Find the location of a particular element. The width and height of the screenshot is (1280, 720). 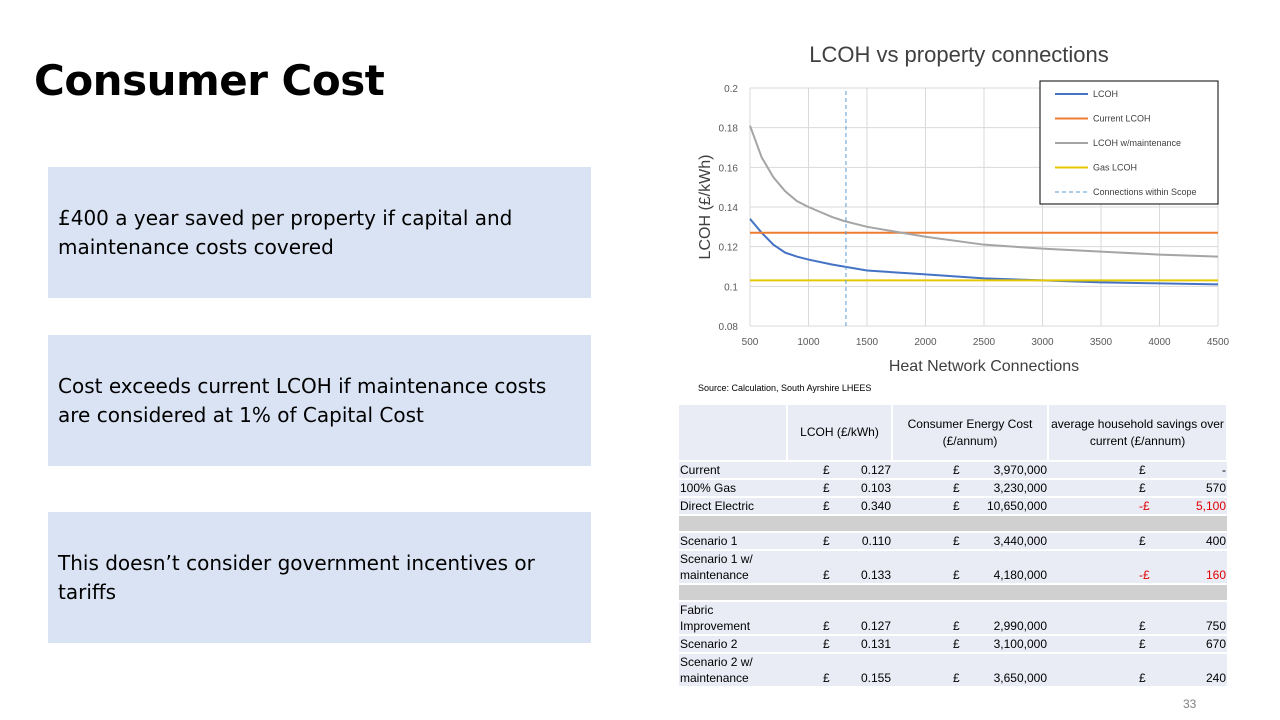

energy-cost-cell-content: £10,650,000 is located at coordinates (970, 506).